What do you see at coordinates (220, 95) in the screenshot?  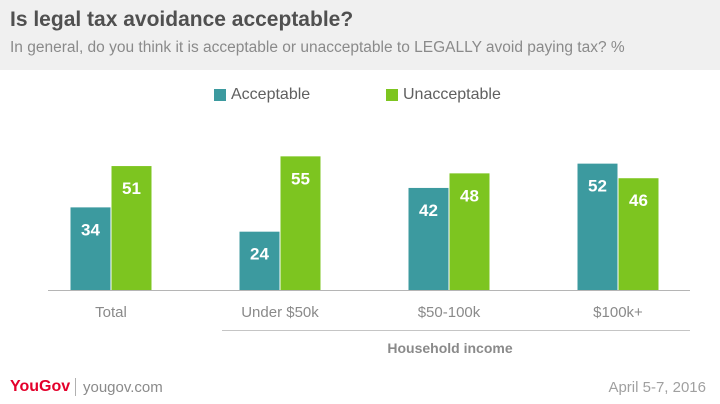 I see `legend-swatch-acceptable` at bounding box center [220, 95].